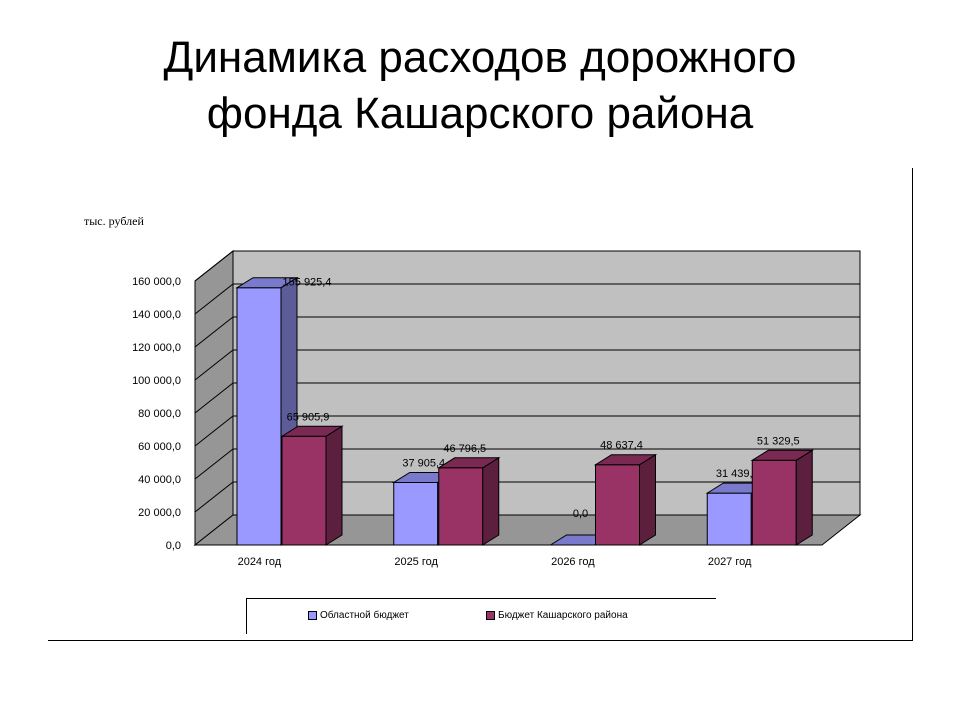 Image resolution: width=960 pixels, height=720 pixels. What do you see at coordinates (464, 449) in the screenshot?
I see `data-label: 46 796,5` at bounding box center [464, 449].